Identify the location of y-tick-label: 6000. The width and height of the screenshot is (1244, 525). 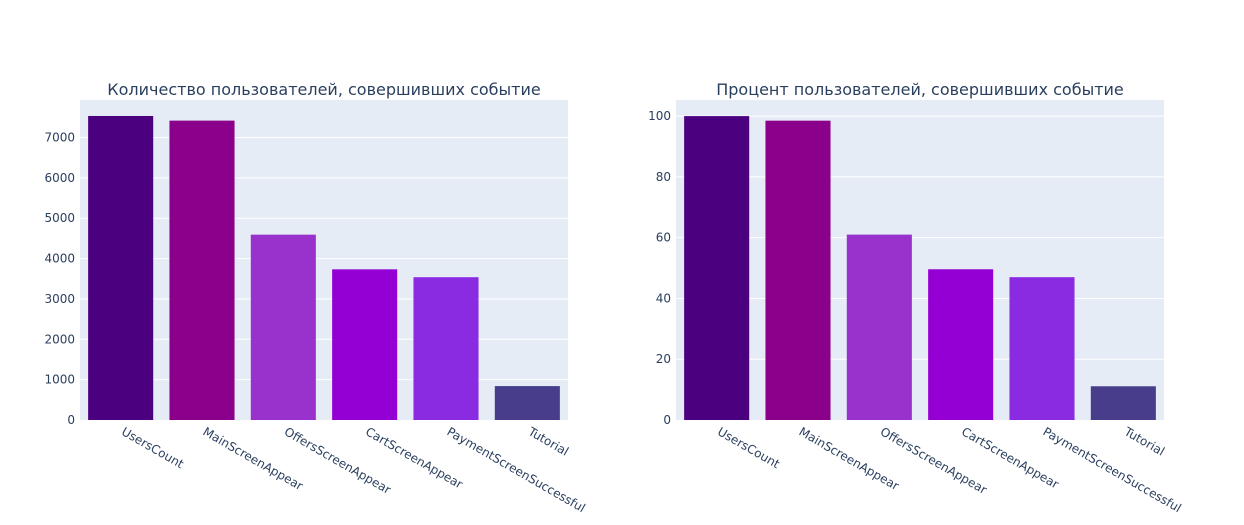
(59, 178).